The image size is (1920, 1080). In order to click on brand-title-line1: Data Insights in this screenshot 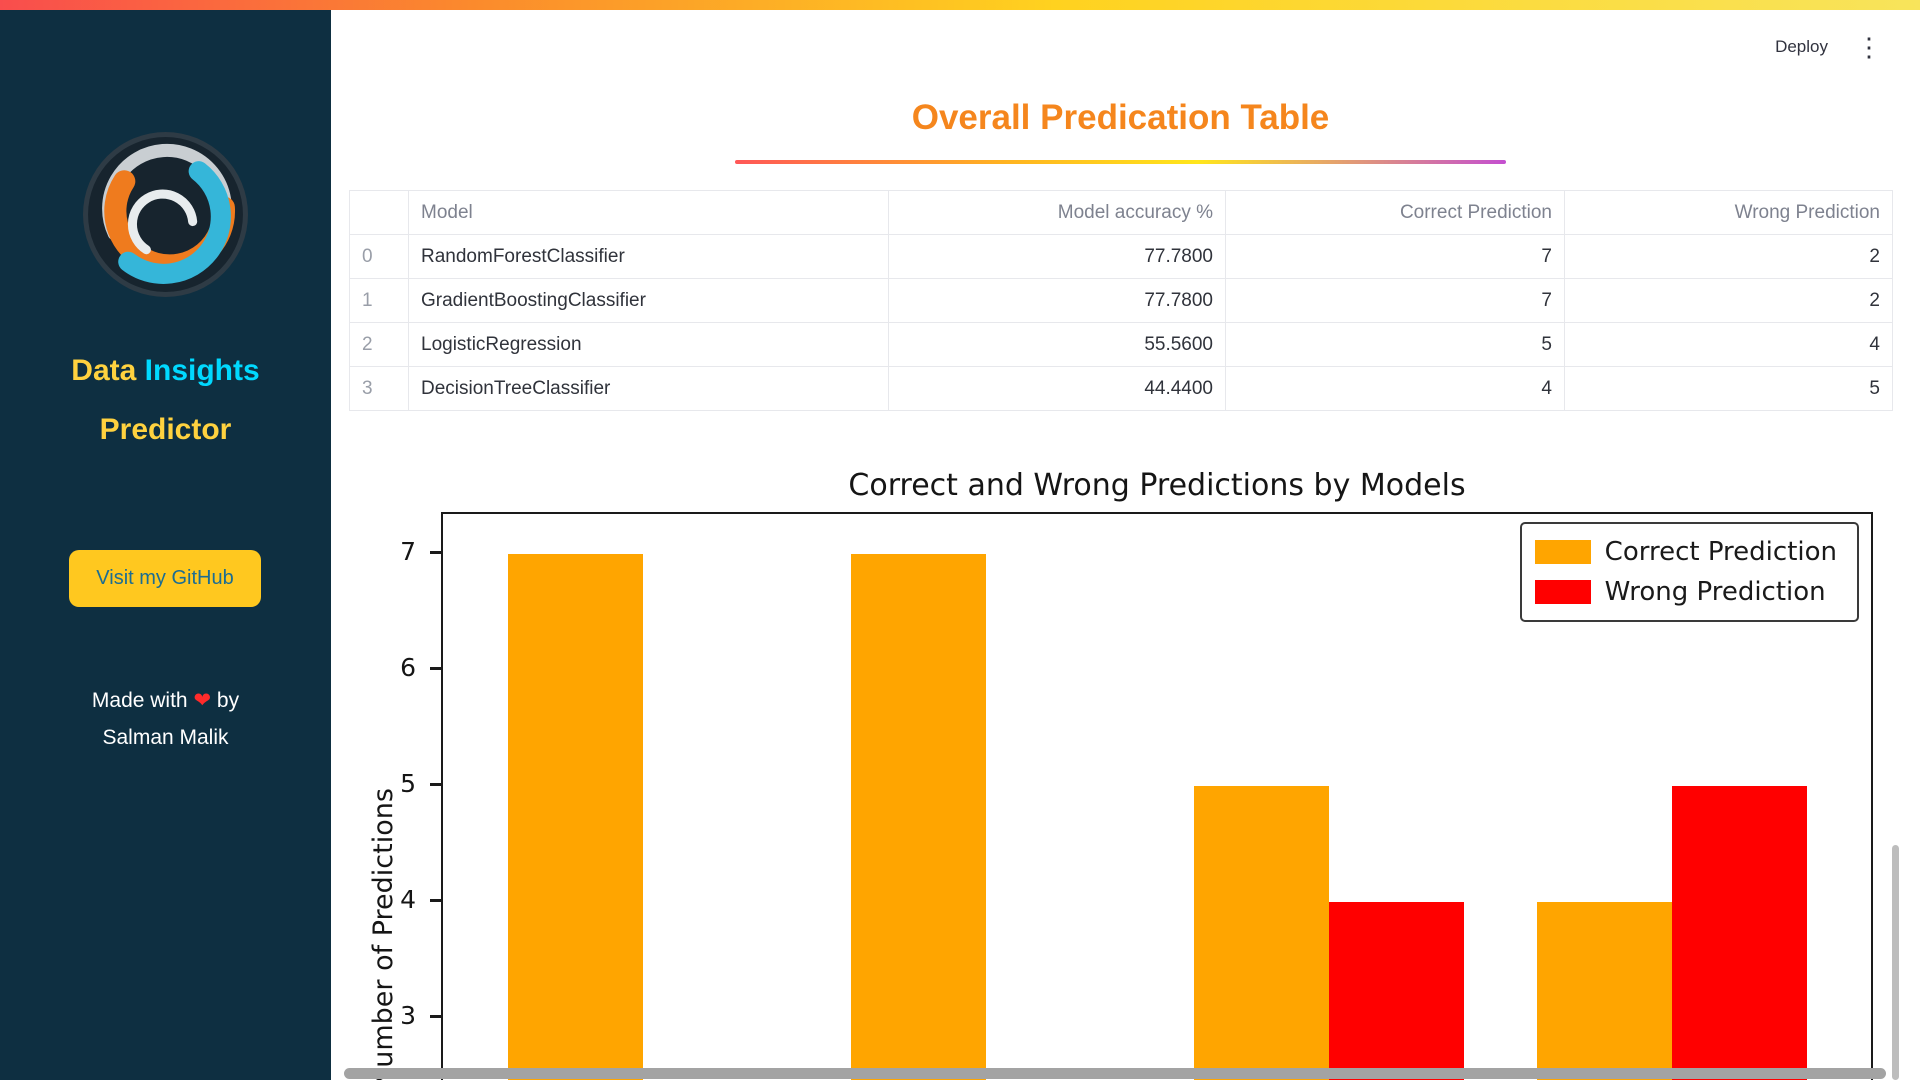, I will do `click(165, 371)`.